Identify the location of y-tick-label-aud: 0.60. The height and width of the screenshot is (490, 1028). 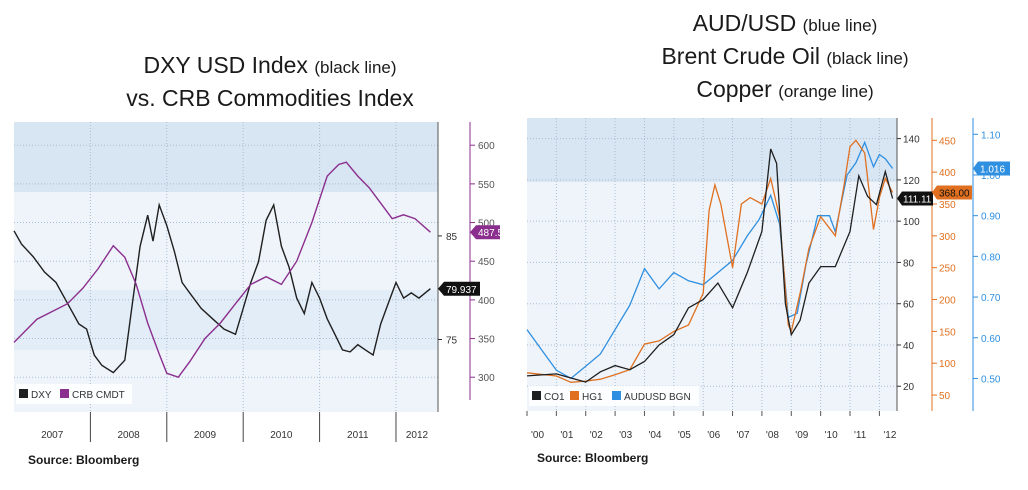
(991, 339).